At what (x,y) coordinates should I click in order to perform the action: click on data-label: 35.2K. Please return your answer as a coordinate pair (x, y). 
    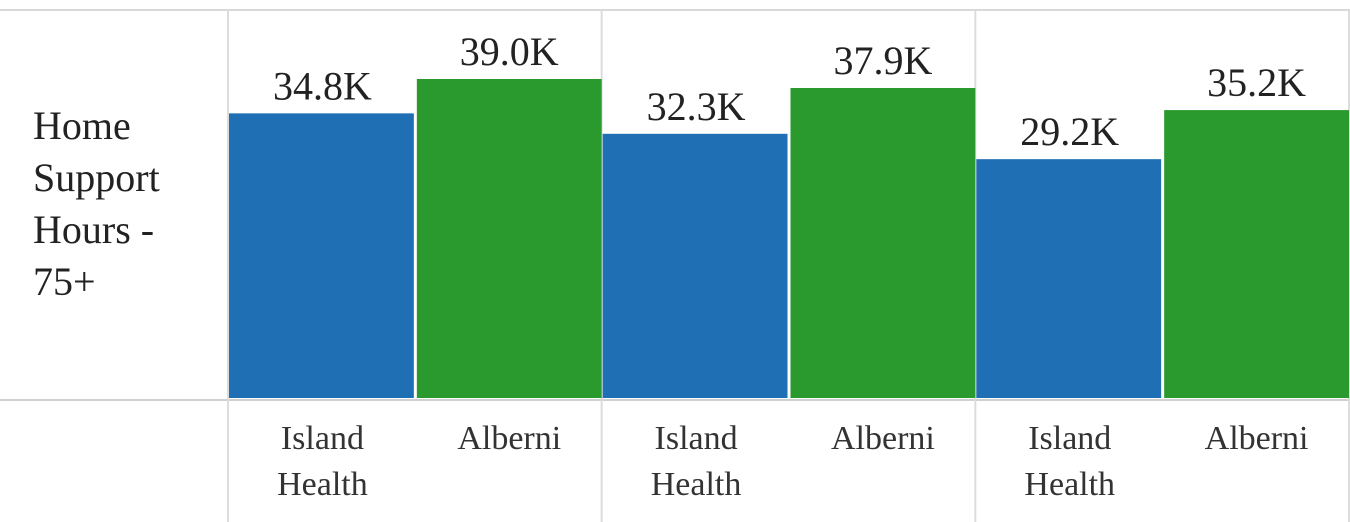
    Looking at the image, I should click on (1256, 82).